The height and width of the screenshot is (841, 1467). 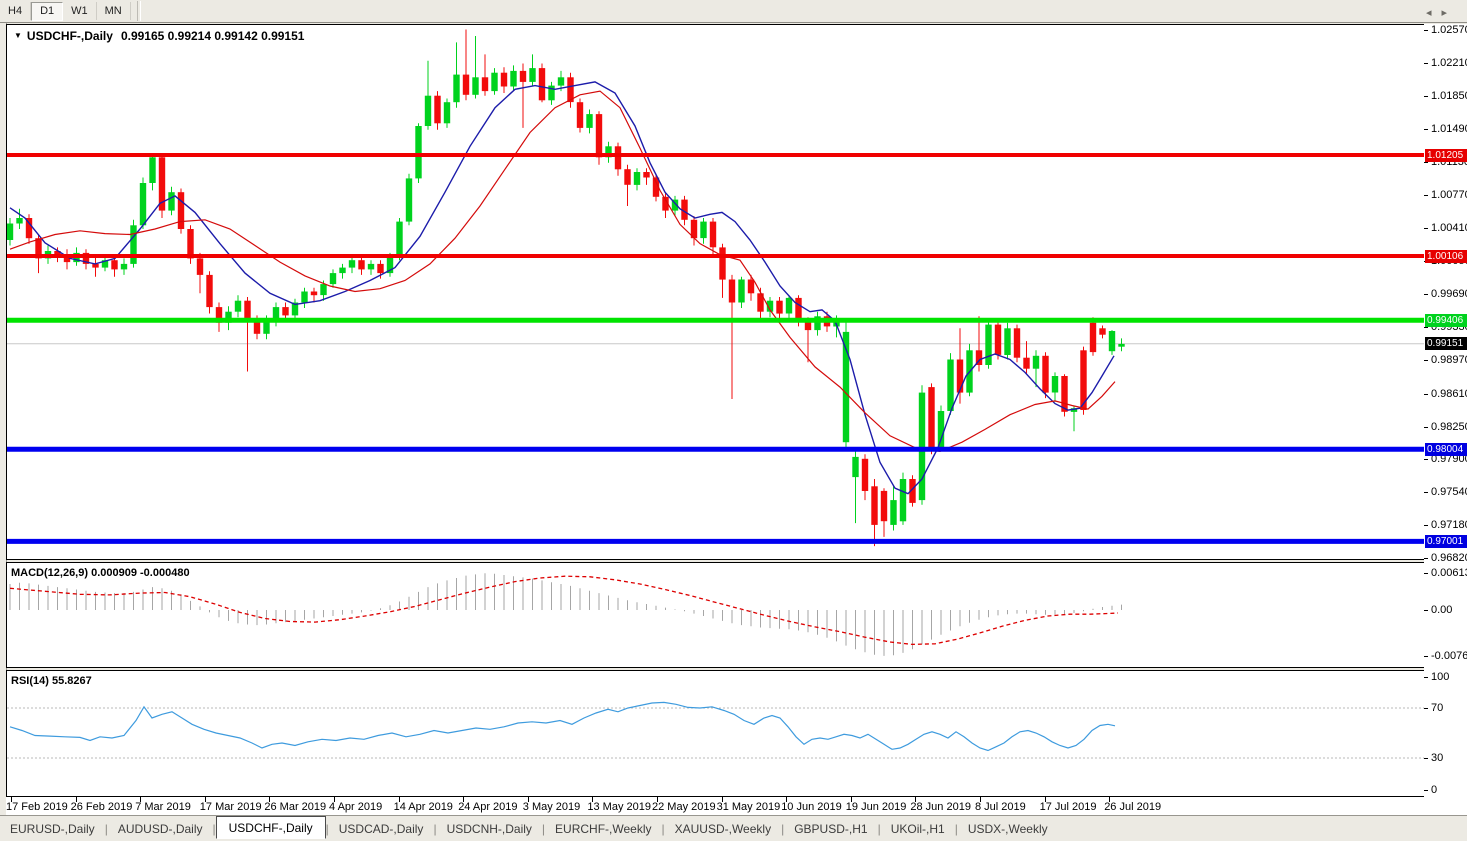 What do you see at coordinates (1446, 343) in the screenshot?
I see `price-level-badge: 0.99151` at bounding box center [1446, 343].